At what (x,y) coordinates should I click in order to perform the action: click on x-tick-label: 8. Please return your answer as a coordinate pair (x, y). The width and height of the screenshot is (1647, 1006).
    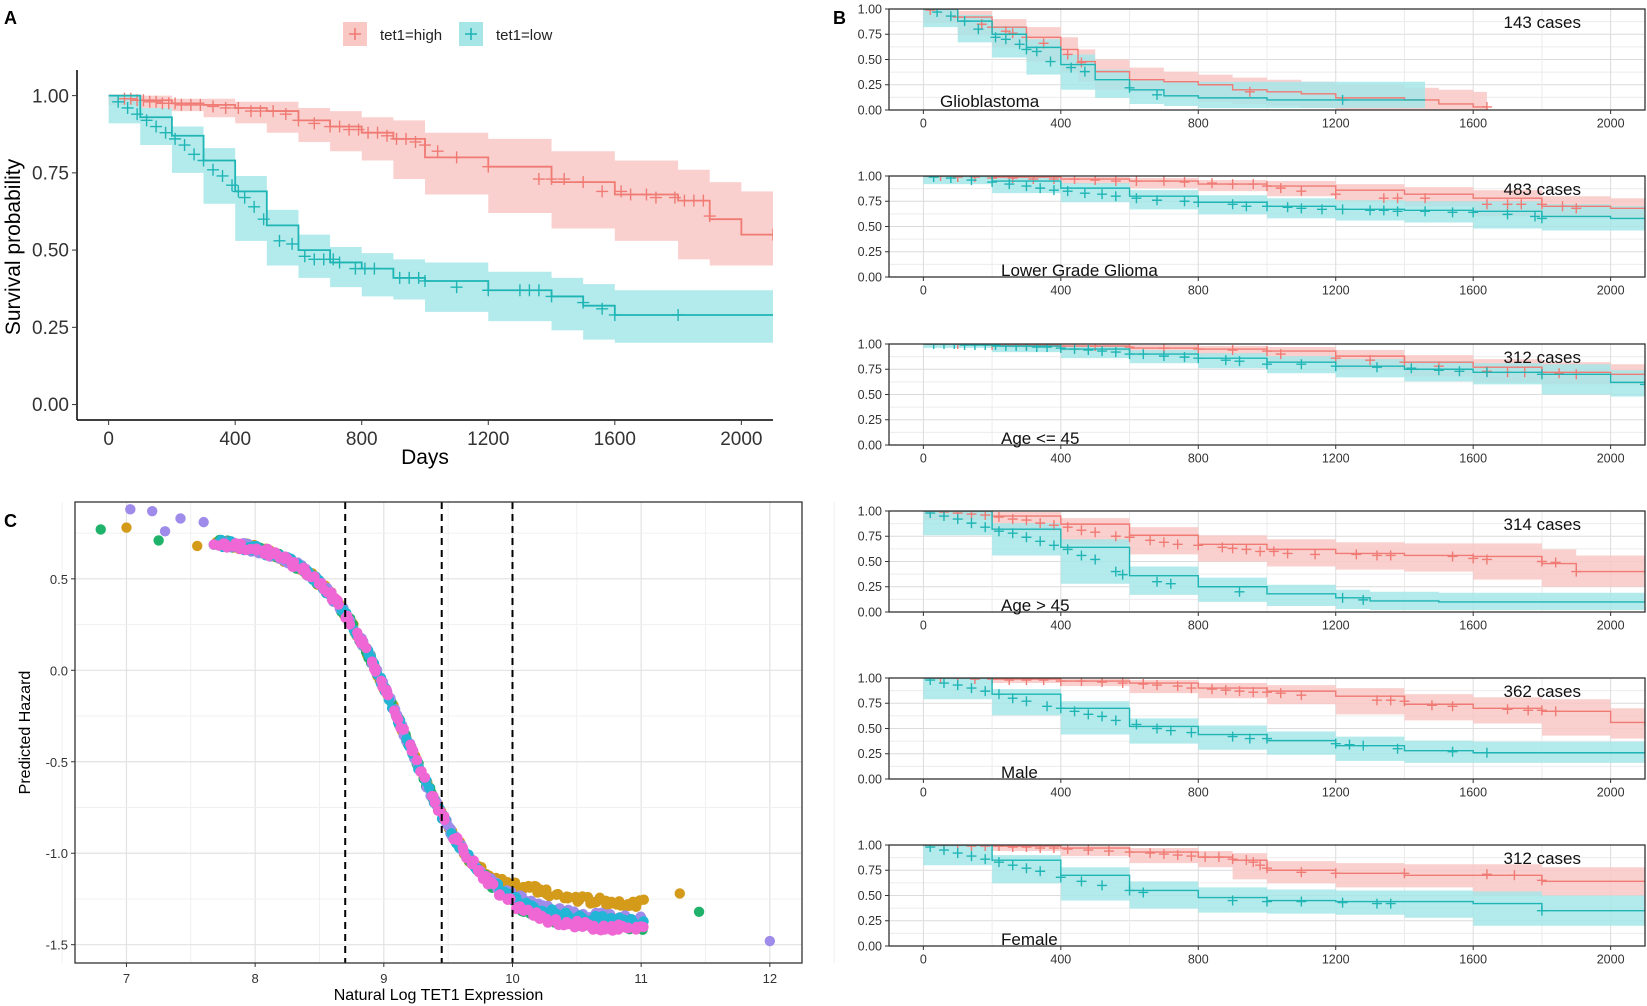
    Looking at the image, I should click on (255, 978).